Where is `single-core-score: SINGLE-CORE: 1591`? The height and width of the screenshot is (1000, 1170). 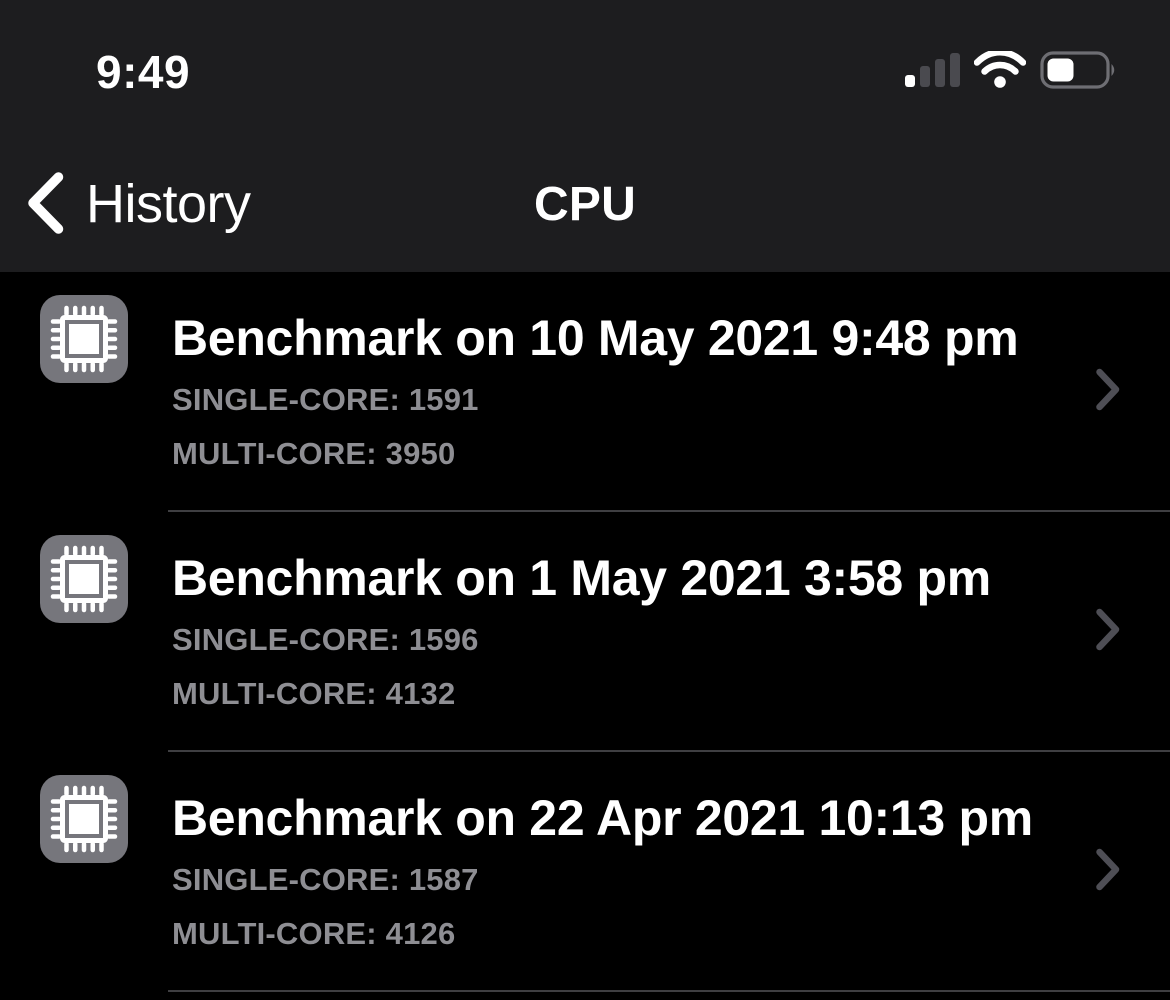 single-core-score: SINGLE-CORE: 1591 is located at coordinates (595, 400).